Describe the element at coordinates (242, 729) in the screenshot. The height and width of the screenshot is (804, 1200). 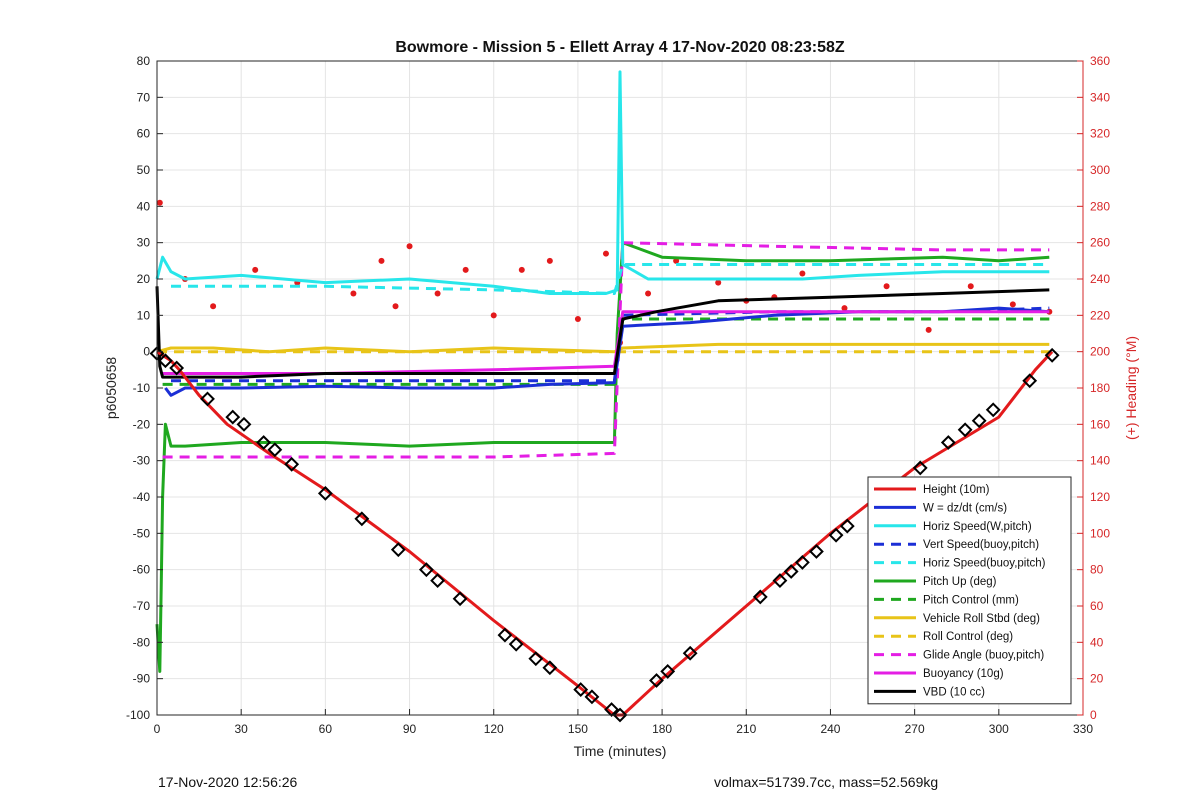
I see `x-tick-label: 30` at that location.